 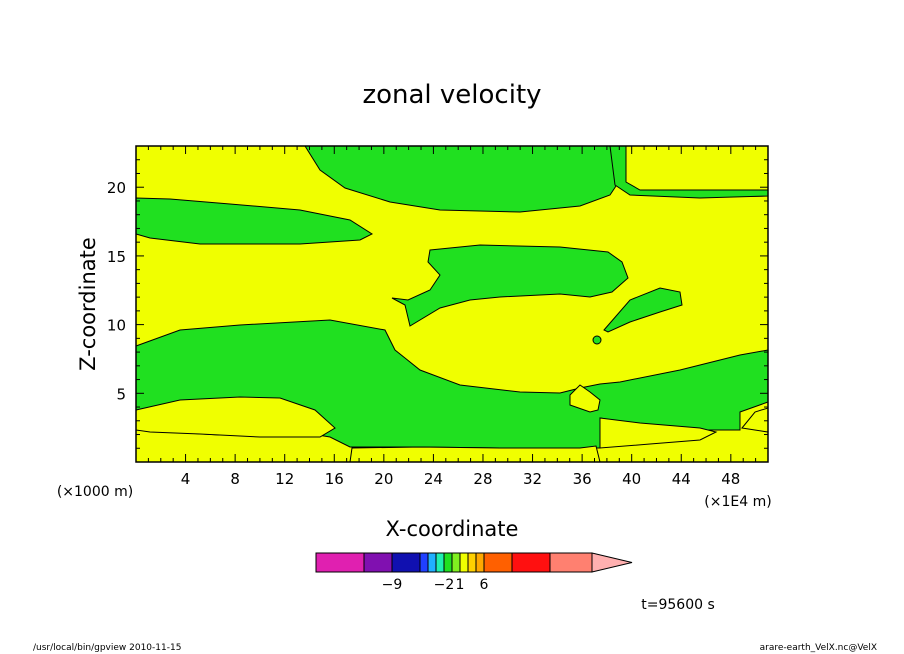 What do you see at coordinates (116, 326) in the screenshot?
I see `y-tick-label: 10` at bounding box center [116, 326].